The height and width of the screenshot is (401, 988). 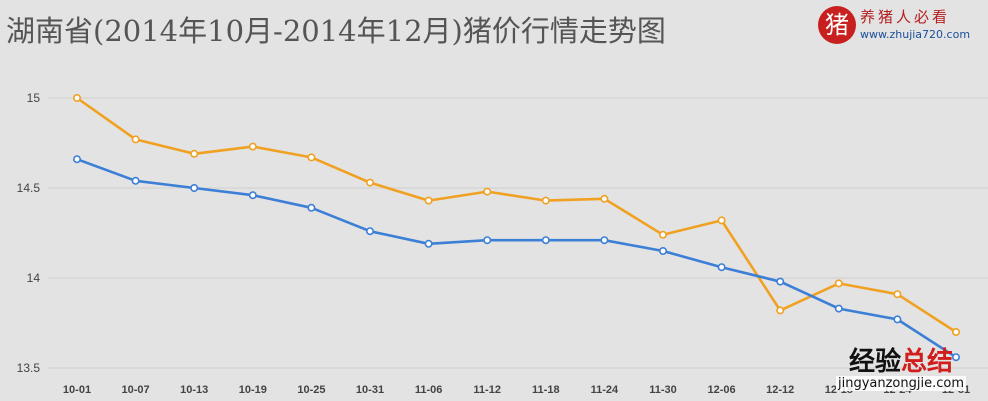 What do you see at coordinates (926, 362) in the screenshot?
I see `watermark-accent-text: 总结` at bounding box center [926, 362].